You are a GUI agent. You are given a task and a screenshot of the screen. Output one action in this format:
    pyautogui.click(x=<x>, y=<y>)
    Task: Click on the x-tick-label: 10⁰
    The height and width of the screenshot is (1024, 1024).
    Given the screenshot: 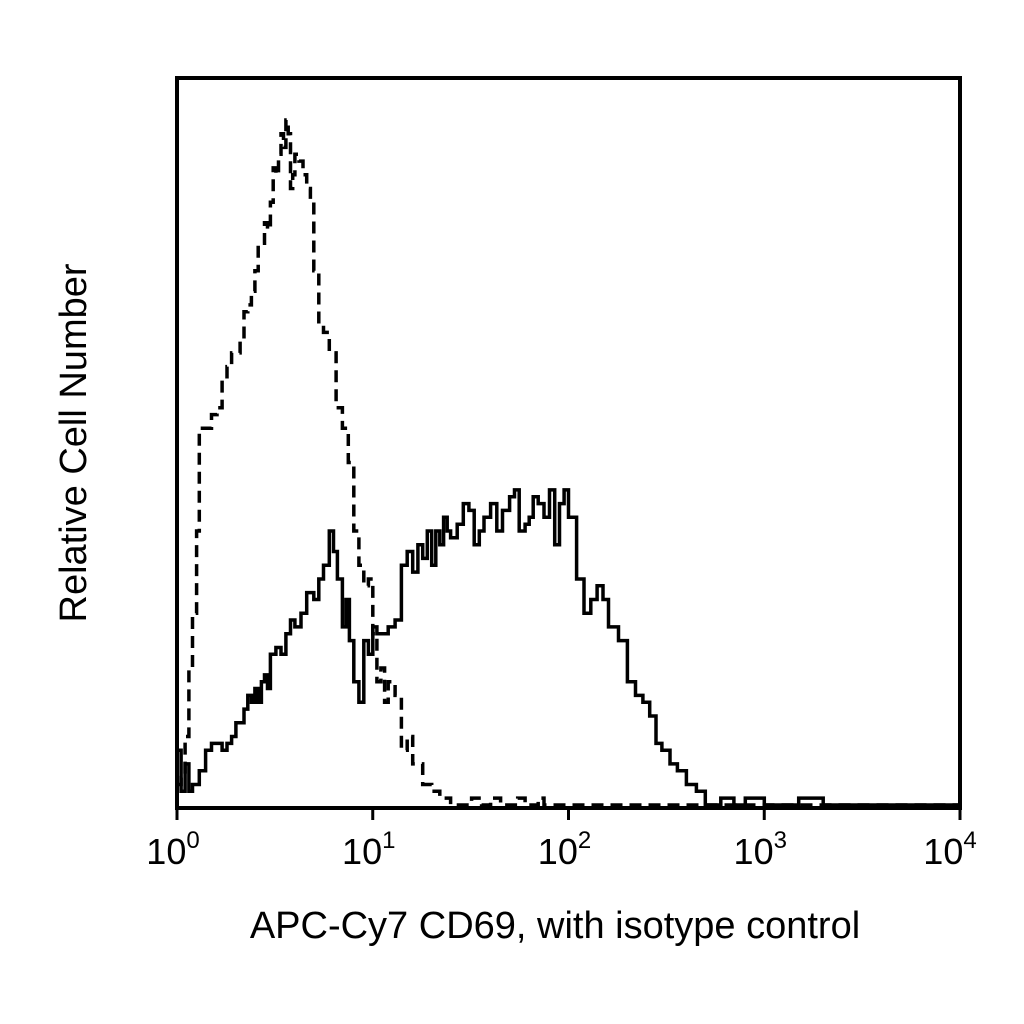 What is the action you would take?
    pyautogui.click(x=172, y=849)
    